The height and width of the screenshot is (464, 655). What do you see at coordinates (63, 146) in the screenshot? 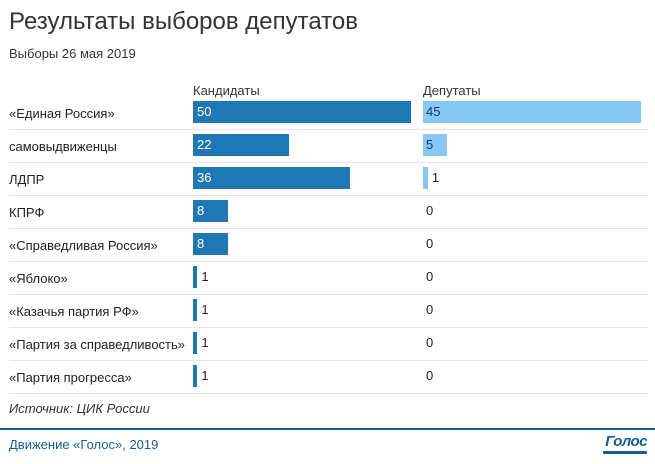
I see `category-label: самовыдвиженцы` at bounding box center [63, 146].